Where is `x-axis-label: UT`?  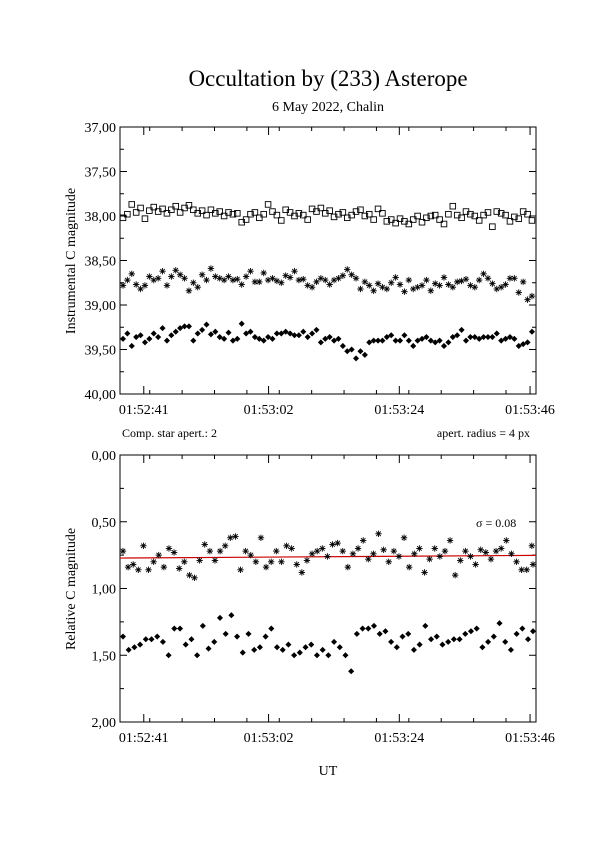
x-axis-label: UT is located at coordinates (328, 771).